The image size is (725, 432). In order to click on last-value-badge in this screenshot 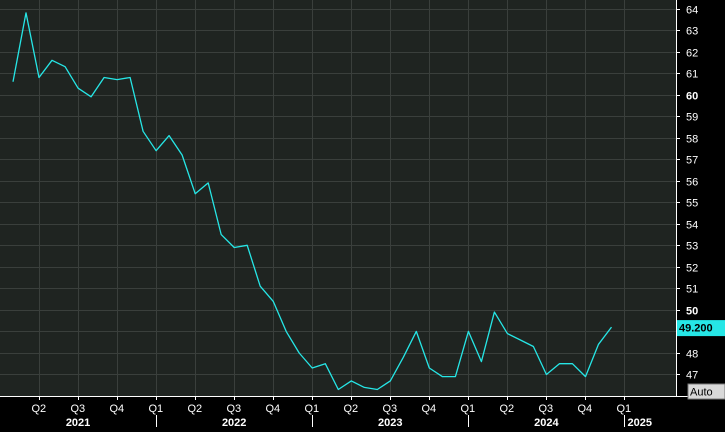, I will do `click(701, 328)`.